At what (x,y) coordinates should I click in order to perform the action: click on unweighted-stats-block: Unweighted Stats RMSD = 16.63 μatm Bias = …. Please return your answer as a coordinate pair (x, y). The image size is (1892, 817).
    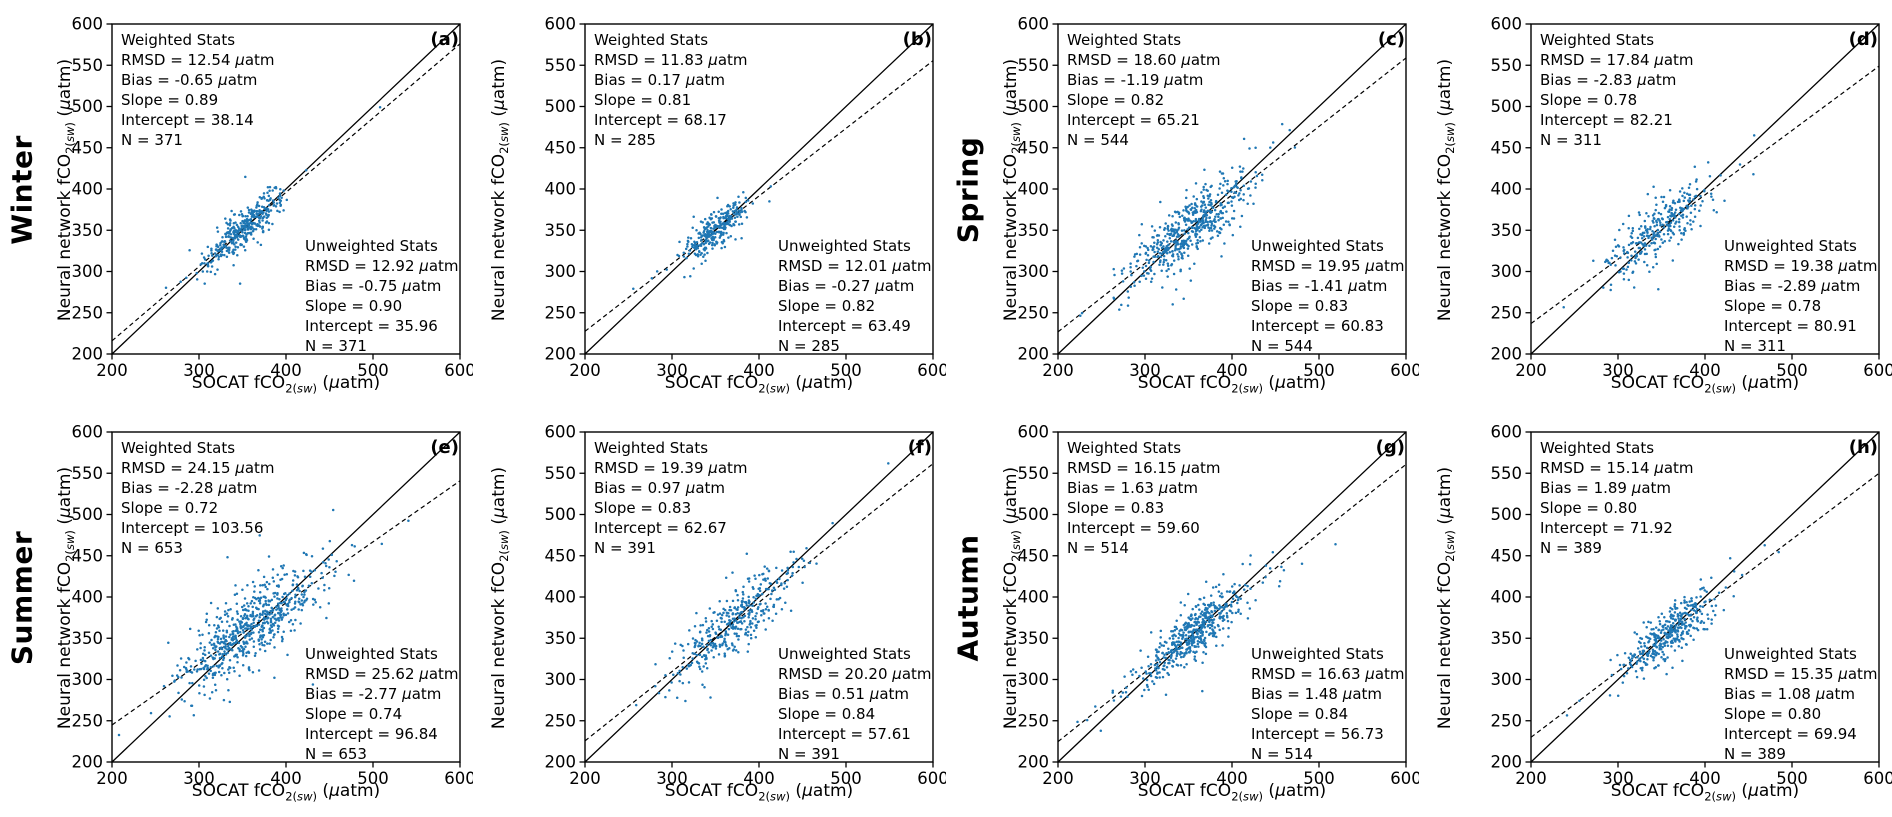
    Looking at the image, I should click on (1328, 705).